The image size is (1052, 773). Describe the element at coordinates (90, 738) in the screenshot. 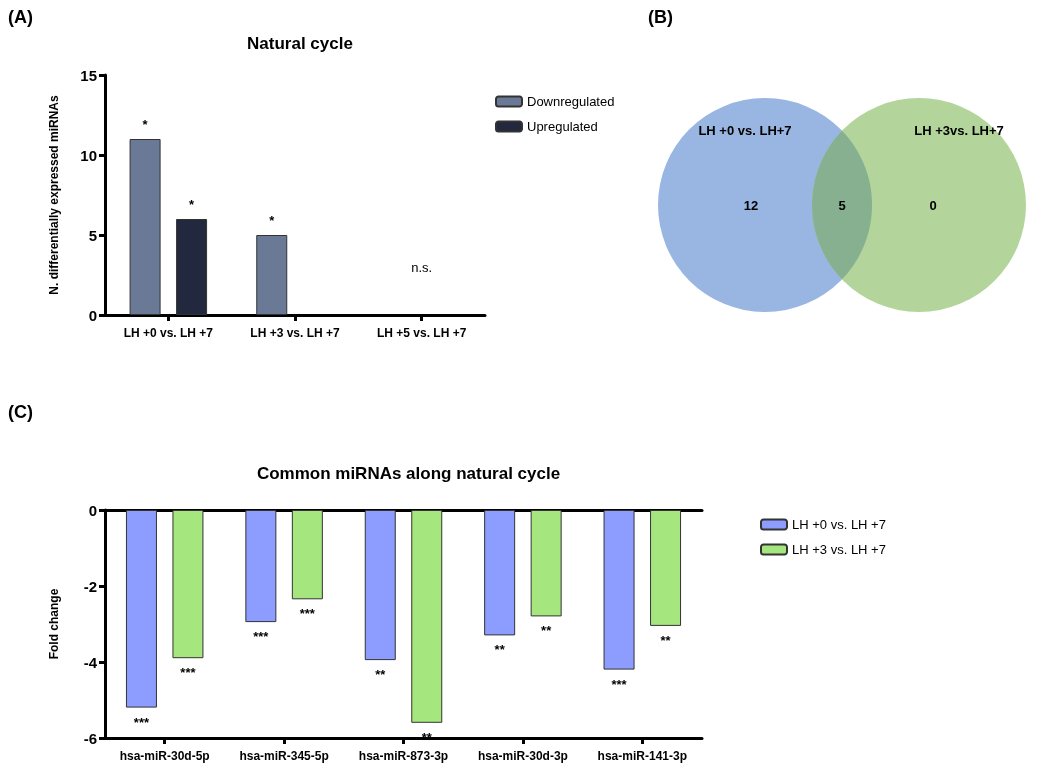

I see `y-tick-label: -6` at that location.